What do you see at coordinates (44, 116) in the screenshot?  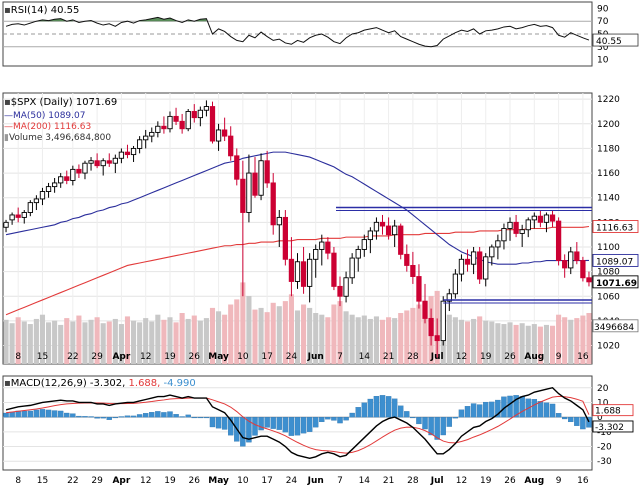 I see `legend-ma50: —MA(50) 1089.07` at bounding box center [44, 116].